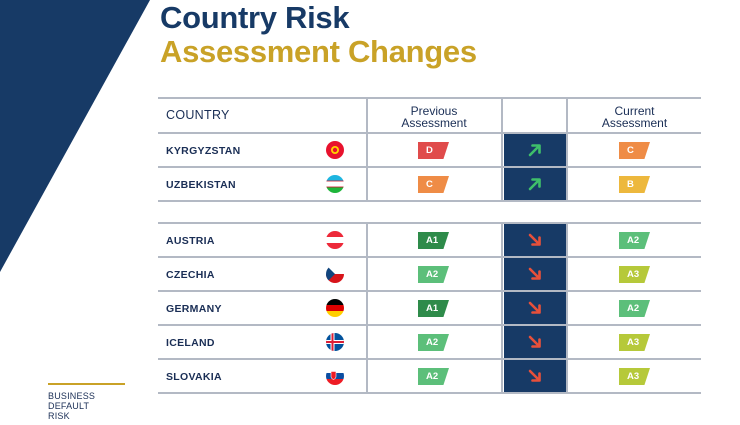 Image resolution: width=740 pixels, height=425 pixels. Describe the element at coordinates (255, 17) in the screenshot. I see `page-title-line1: Country Risk` at that location.